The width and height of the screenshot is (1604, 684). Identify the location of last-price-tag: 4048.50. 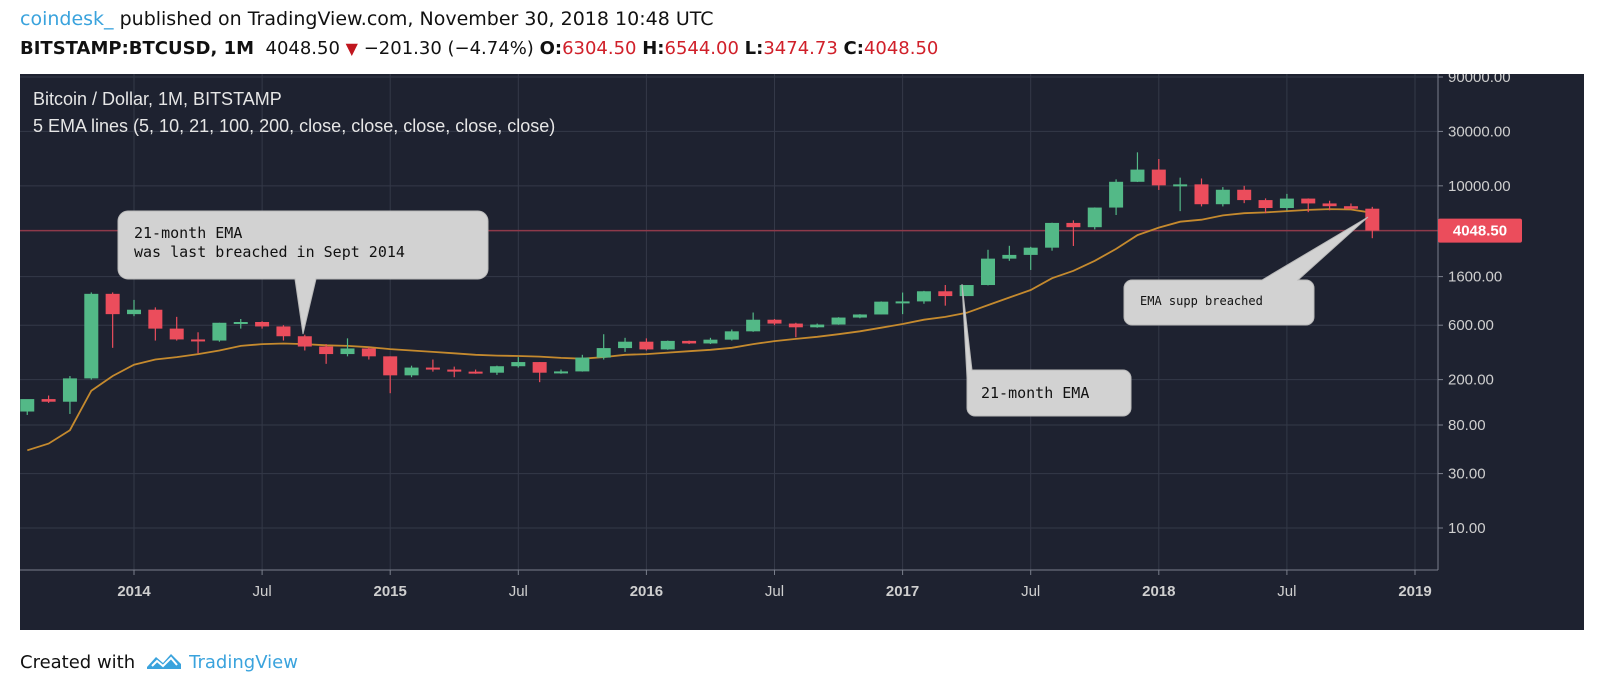
(1480, 230).